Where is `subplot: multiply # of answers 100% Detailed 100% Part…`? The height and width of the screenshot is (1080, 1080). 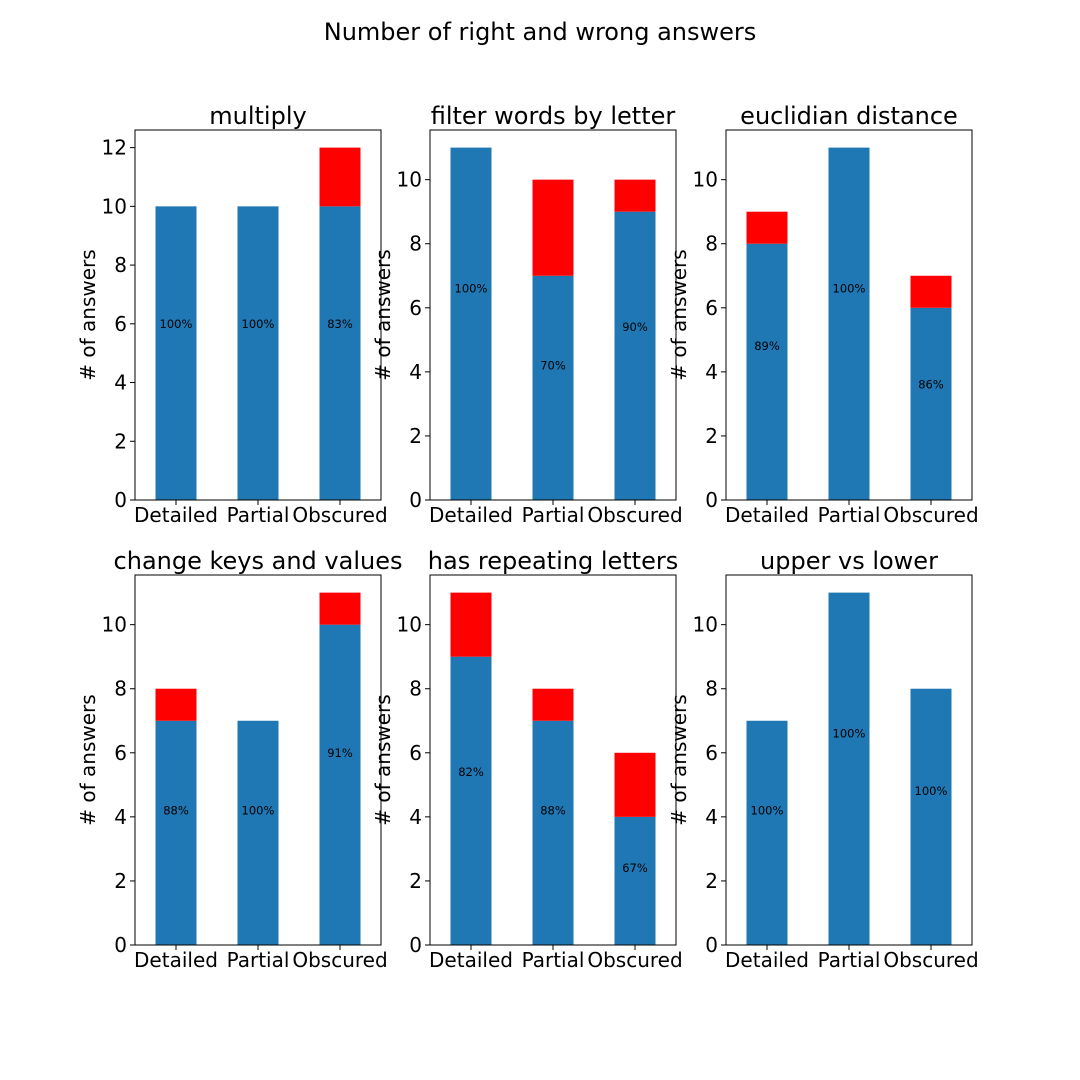
subplot: multiply # of answers 100% Detailed 100% Part… is located at coordinates (232, 314).